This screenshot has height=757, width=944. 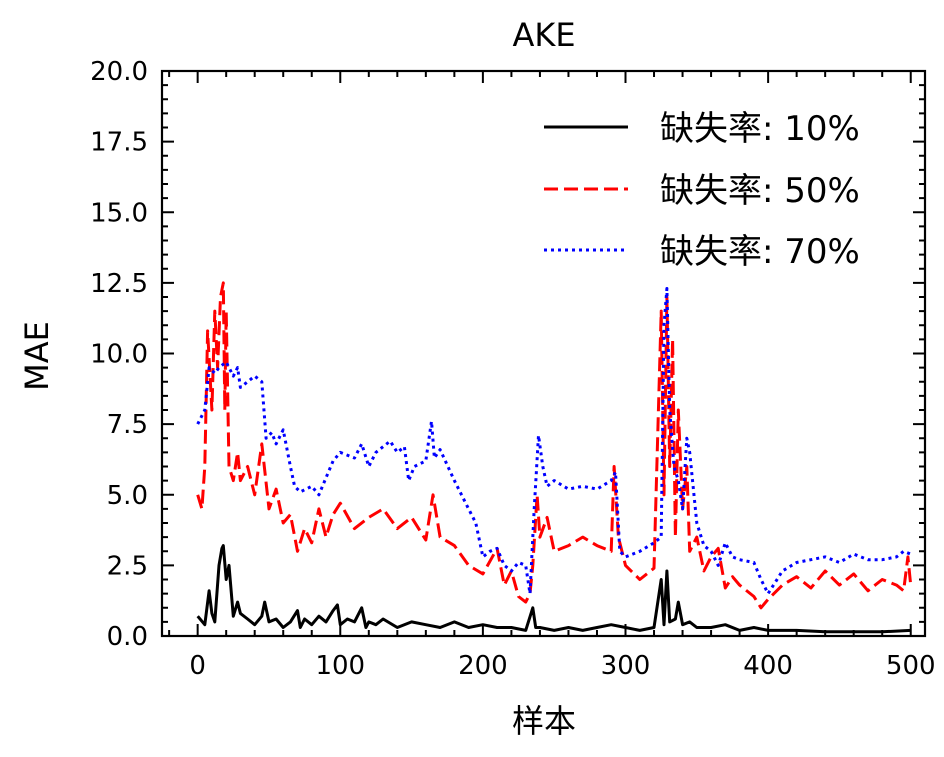 I want to click on y-tick-label: 17.5, so click(x=119, y=143).